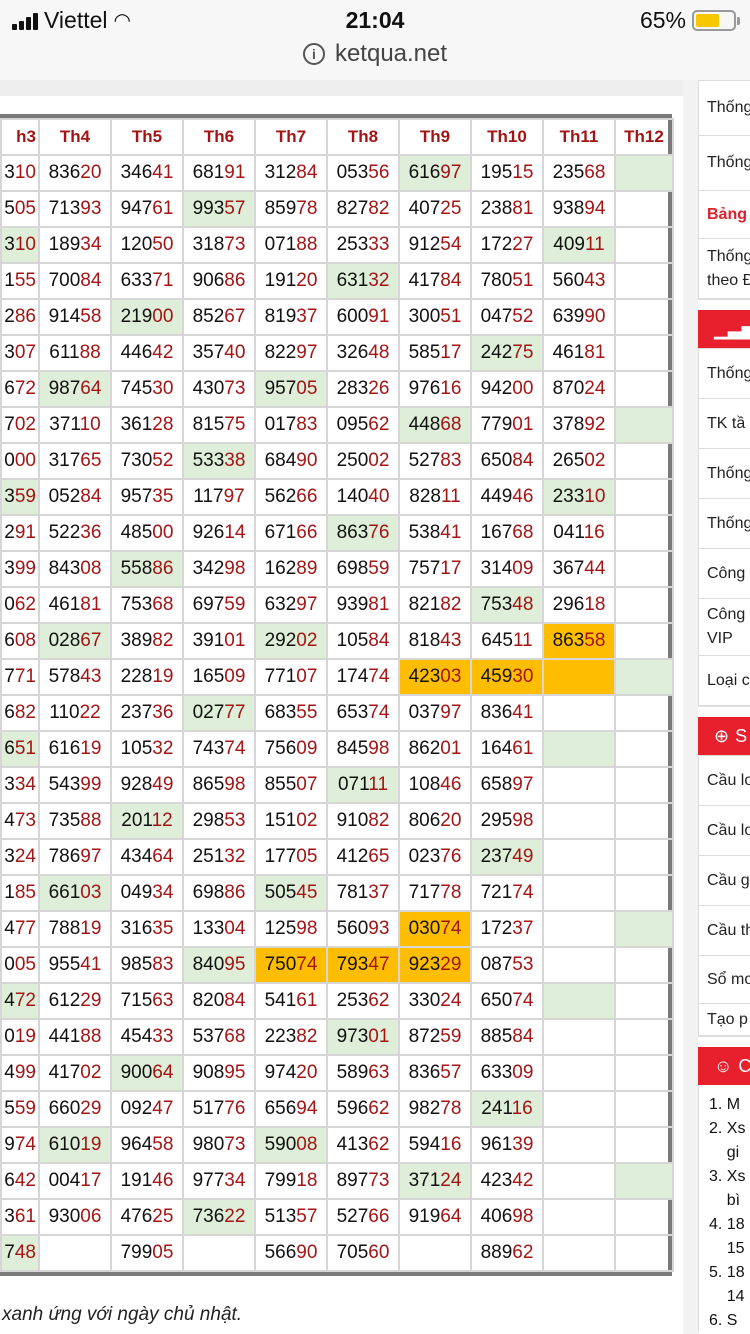  What do you see at coordinates (579, 317) in the screenshot?
I see `result-cell: 63990` at bounding box center [579, 317].